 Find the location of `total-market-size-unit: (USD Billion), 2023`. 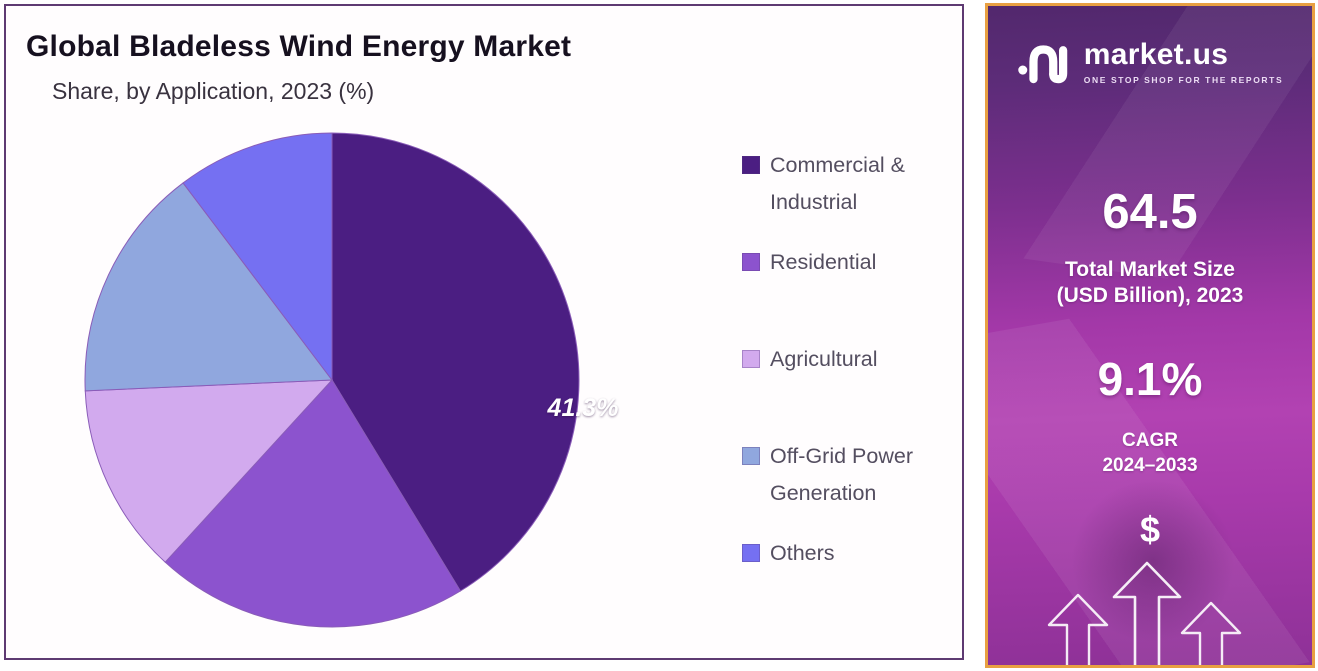

total-market-size-unit: (USD Billion), 2023 is located at coordinates (1150, 295).